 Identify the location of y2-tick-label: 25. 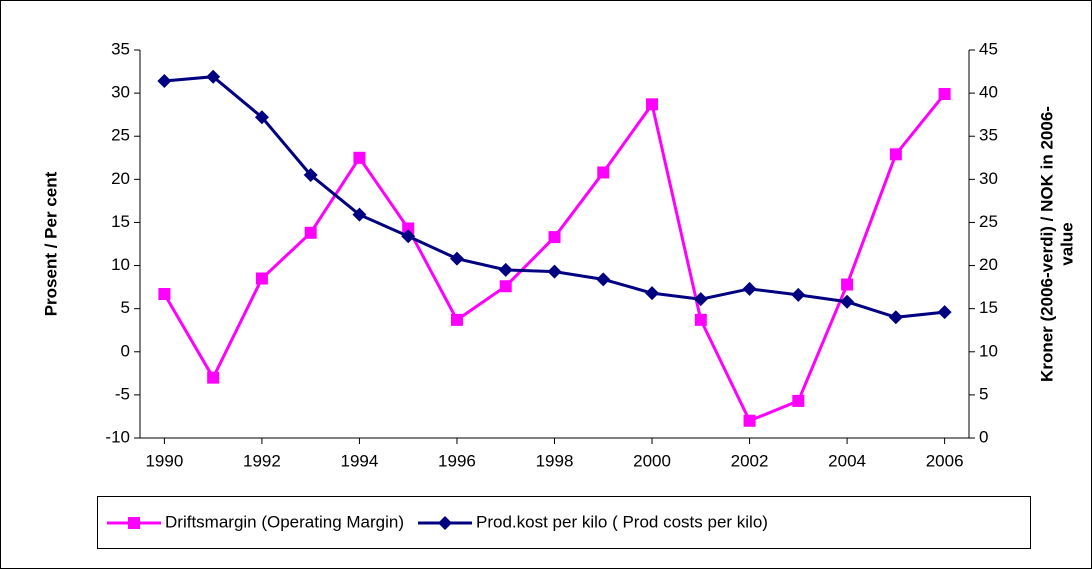
(988, 221).